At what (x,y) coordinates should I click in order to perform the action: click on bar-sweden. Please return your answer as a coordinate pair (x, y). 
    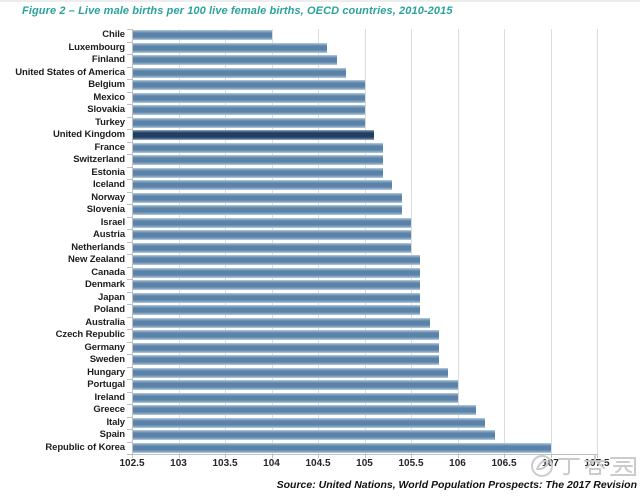
    Looking at the image, I should click on (286, 360).